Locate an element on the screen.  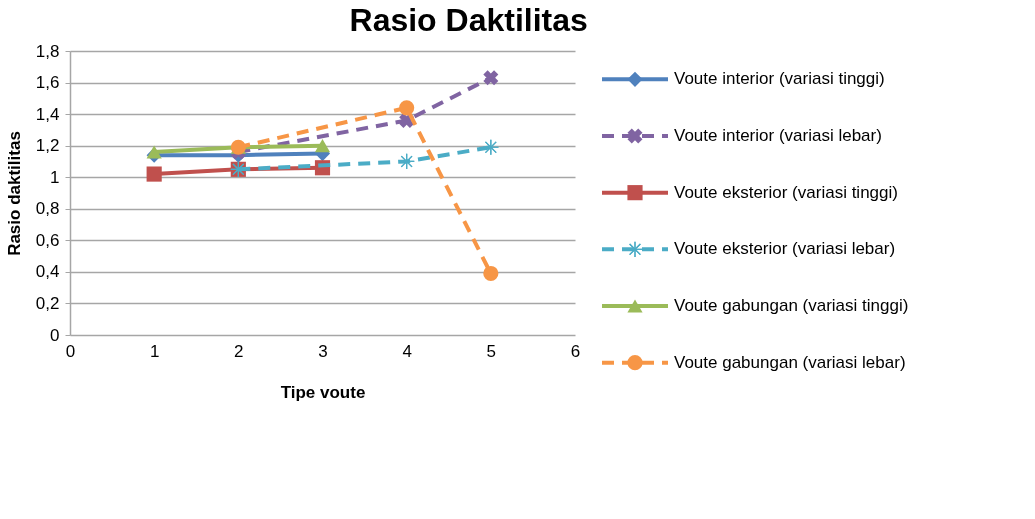
y-tick-label: 0 is located at coordinates (55, 335).